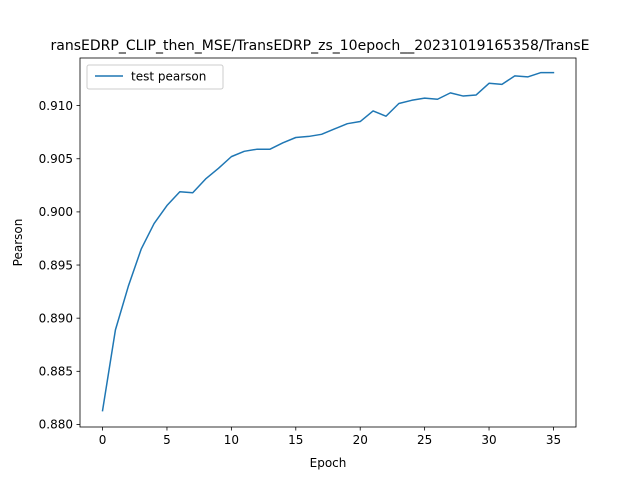 This screenshot has width=640, height=480. Describe the element at coordinates (56, 159) in the screenshot. I see `y-tick-label: 0.905` at that location.